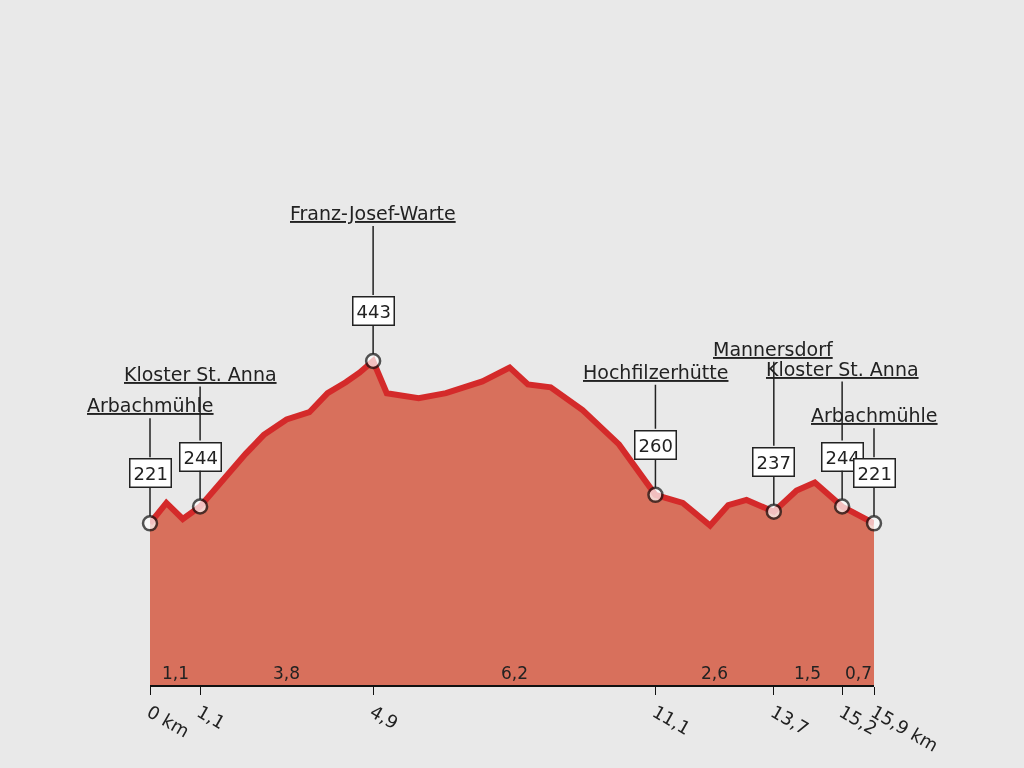  I want to click on x-tick-label: 13,7, so click(790, 719).